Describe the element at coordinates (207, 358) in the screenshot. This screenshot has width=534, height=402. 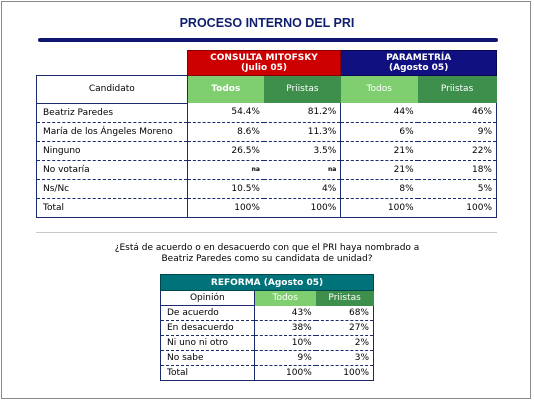
I see `row-label: No sabe` at that location.